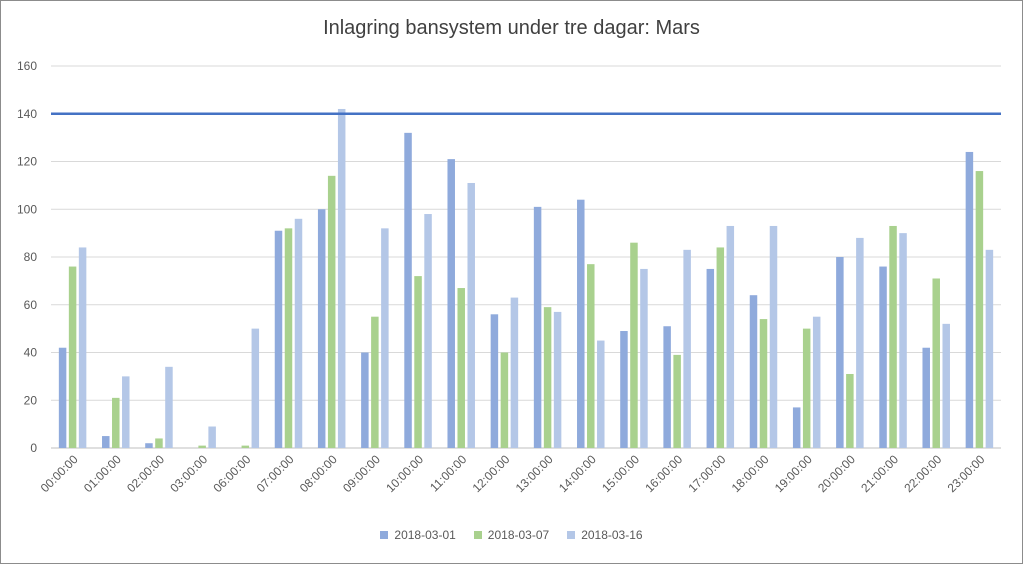 The width and height of the screenshot is (1023, 564). I want to click on y-tick-label: 160, so click(27, 66).